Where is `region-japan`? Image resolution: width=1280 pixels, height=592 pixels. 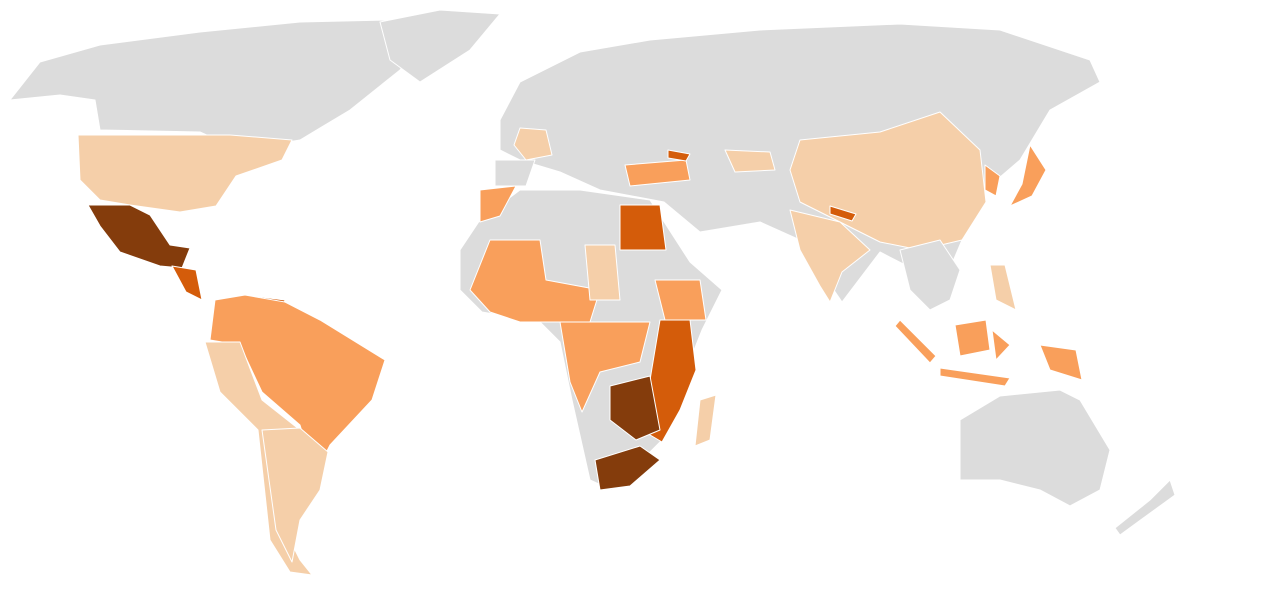 region-japan is located at coordinates (1028, 175).